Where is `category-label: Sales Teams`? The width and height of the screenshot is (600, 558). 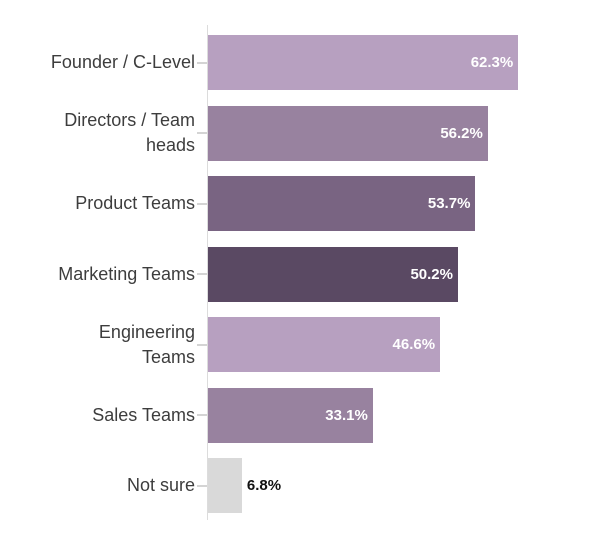 category-label: Sales Teams is located at coordinates (143, 414).